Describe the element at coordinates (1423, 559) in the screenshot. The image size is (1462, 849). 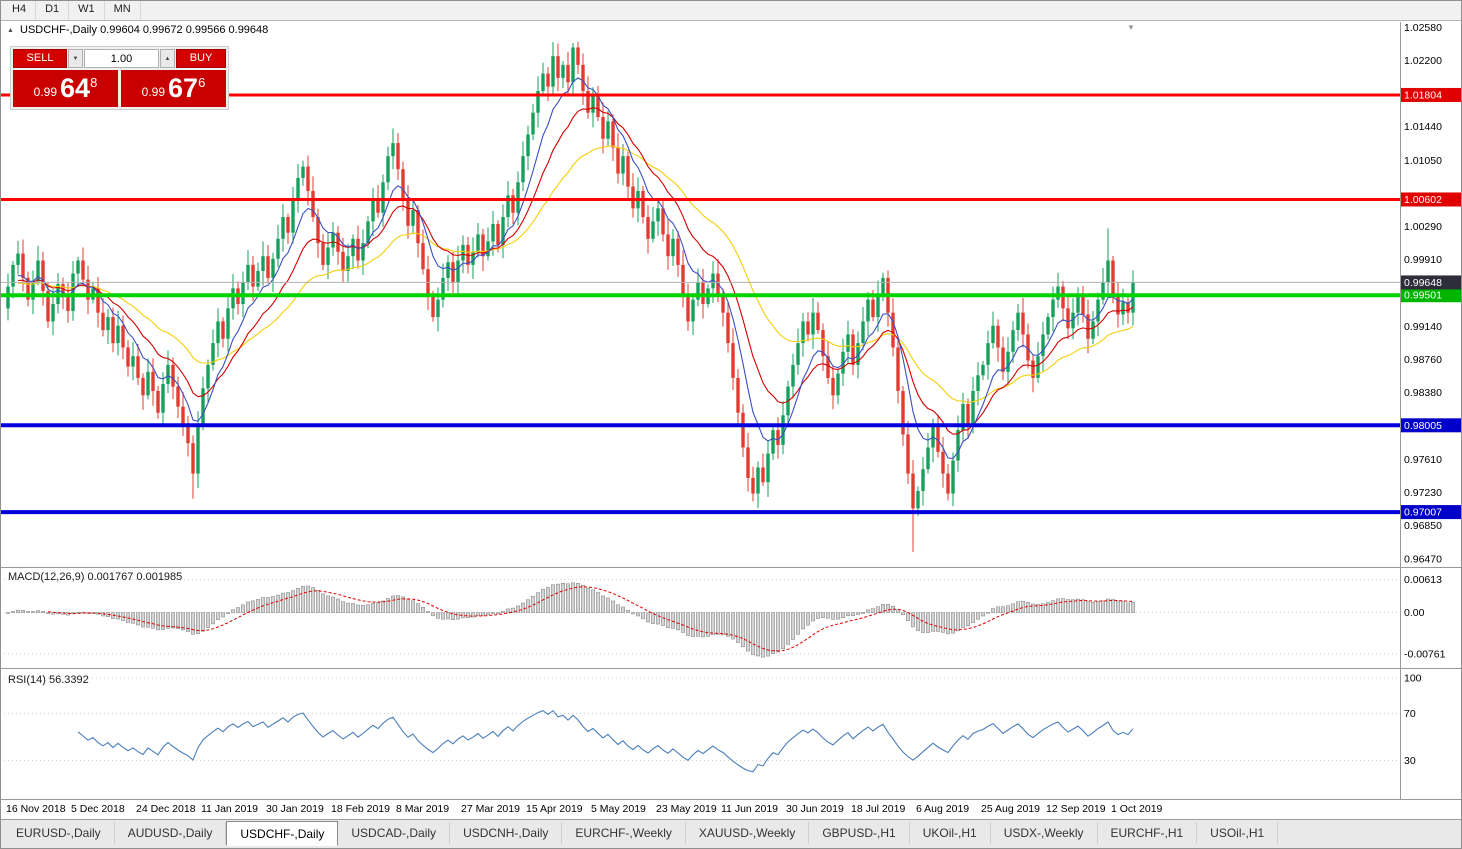
I see `svg-text: 0.96470` at that location.